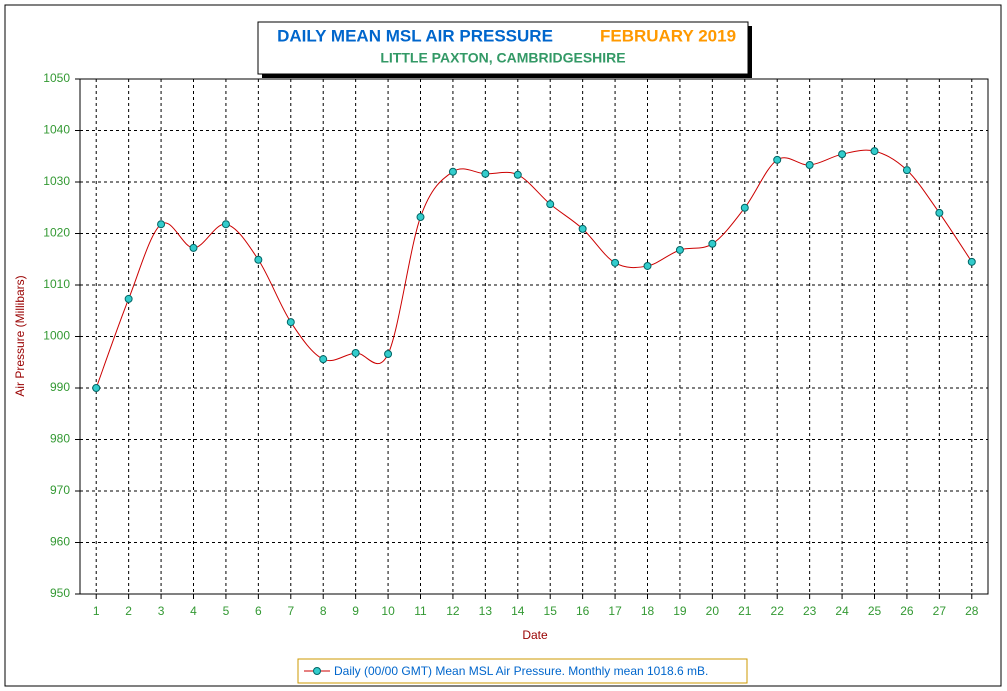 Image resolution: width=1007 pixels, height=691 pixels. Describe the element at coordinates (668, 35) in the screenshot. I see `chart-title-date: FEBRUARY 2019` at that location.